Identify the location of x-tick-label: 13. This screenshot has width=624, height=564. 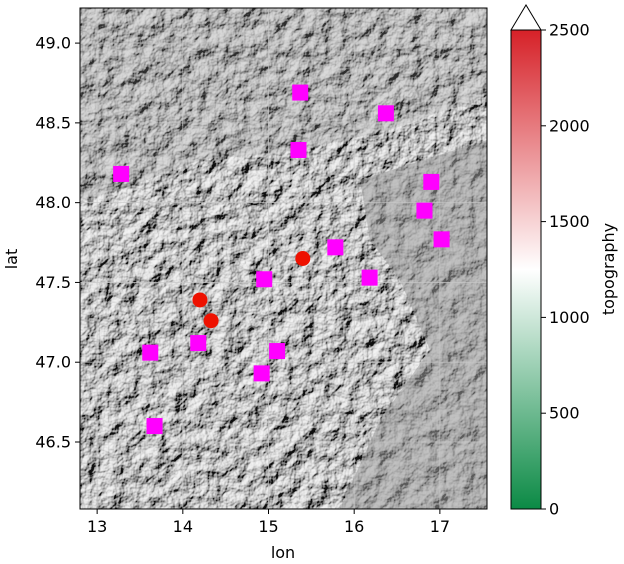
(97, 526).